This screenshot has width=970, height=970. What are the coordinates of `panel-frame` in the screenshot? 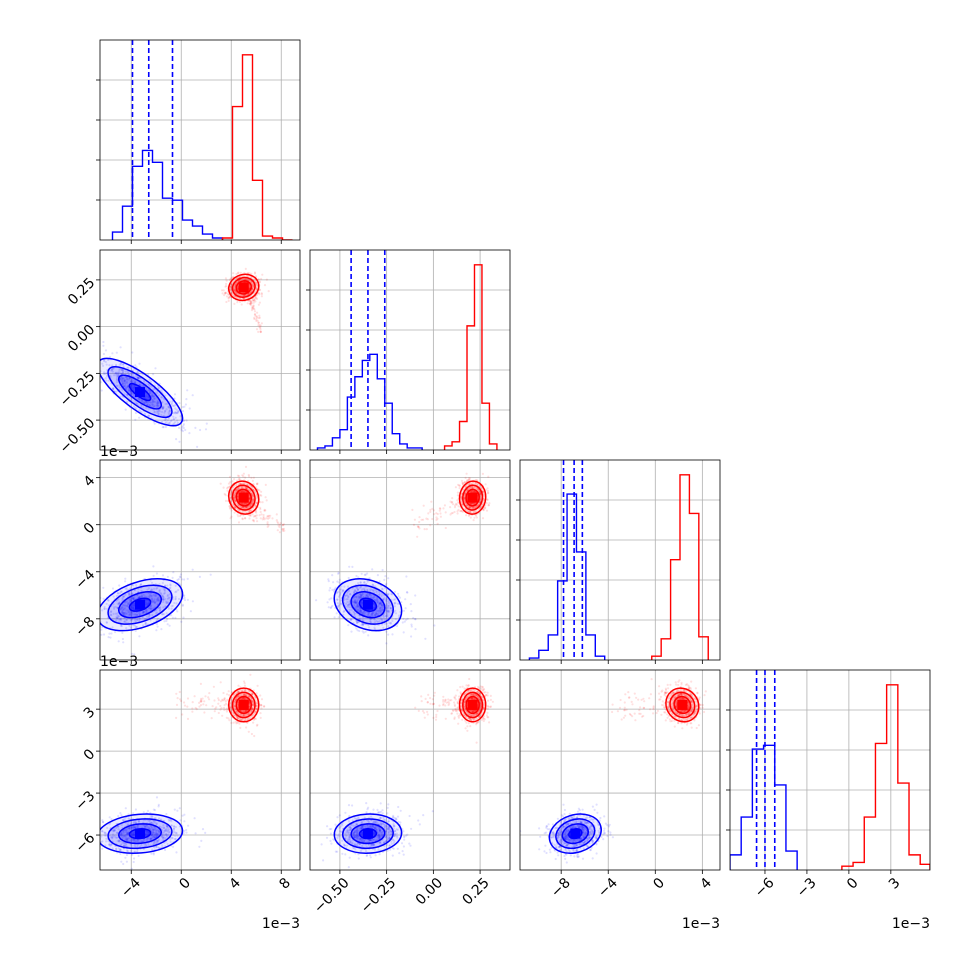 It's located at (200, 140).